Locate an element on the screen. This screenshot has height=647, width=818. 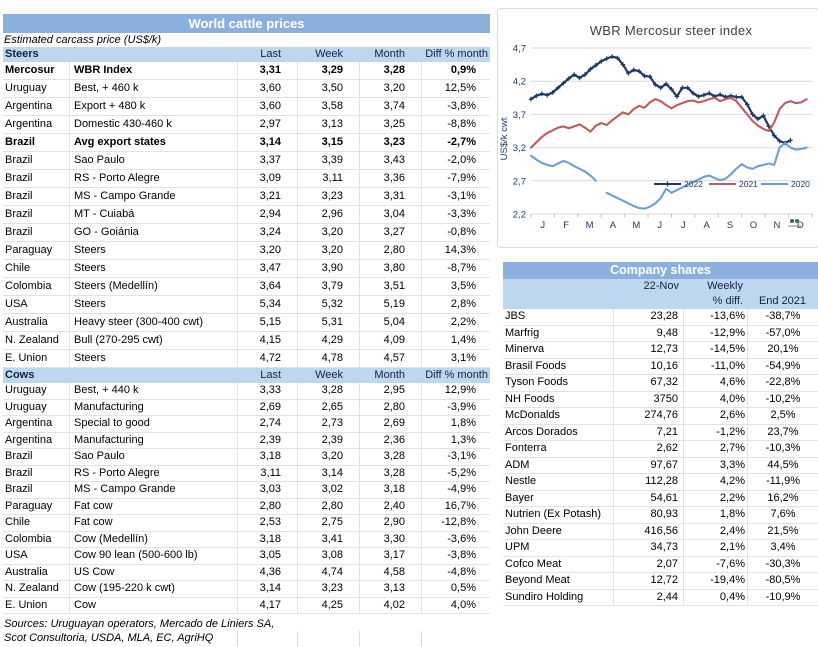
x-tick-label: O is located at coordinates (753, 225).